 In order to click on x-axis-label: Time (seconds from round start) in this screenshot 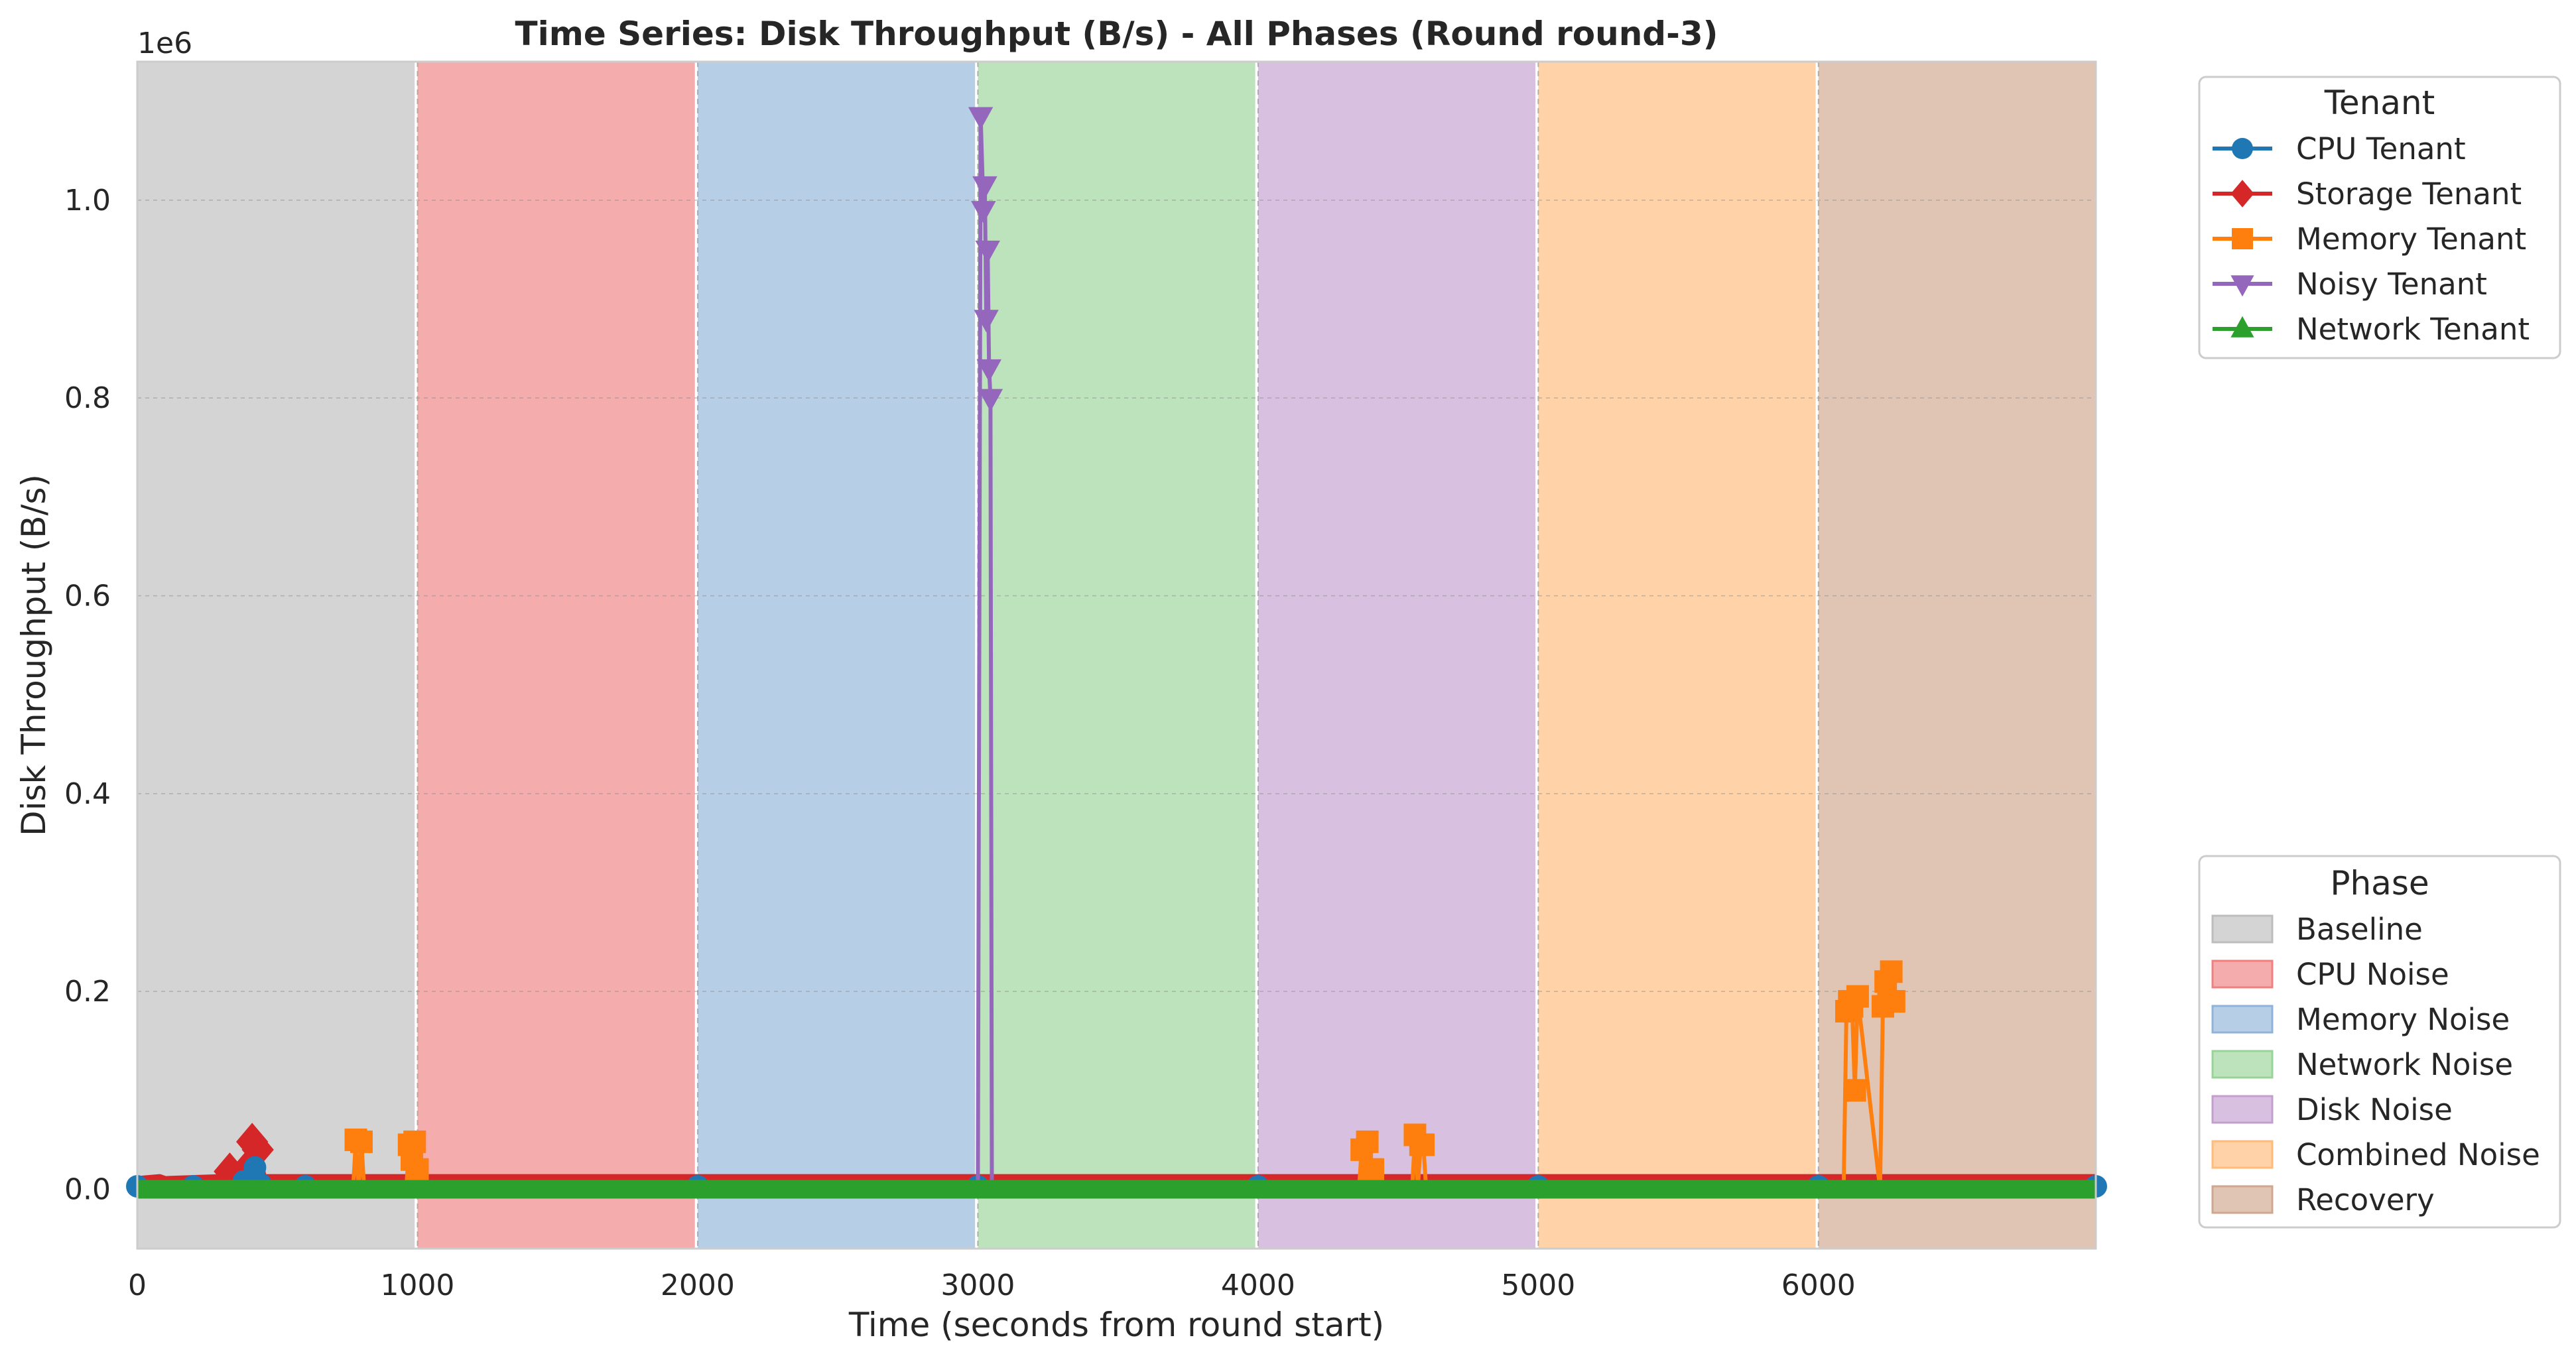, I will do `click(1116, 1325)`.